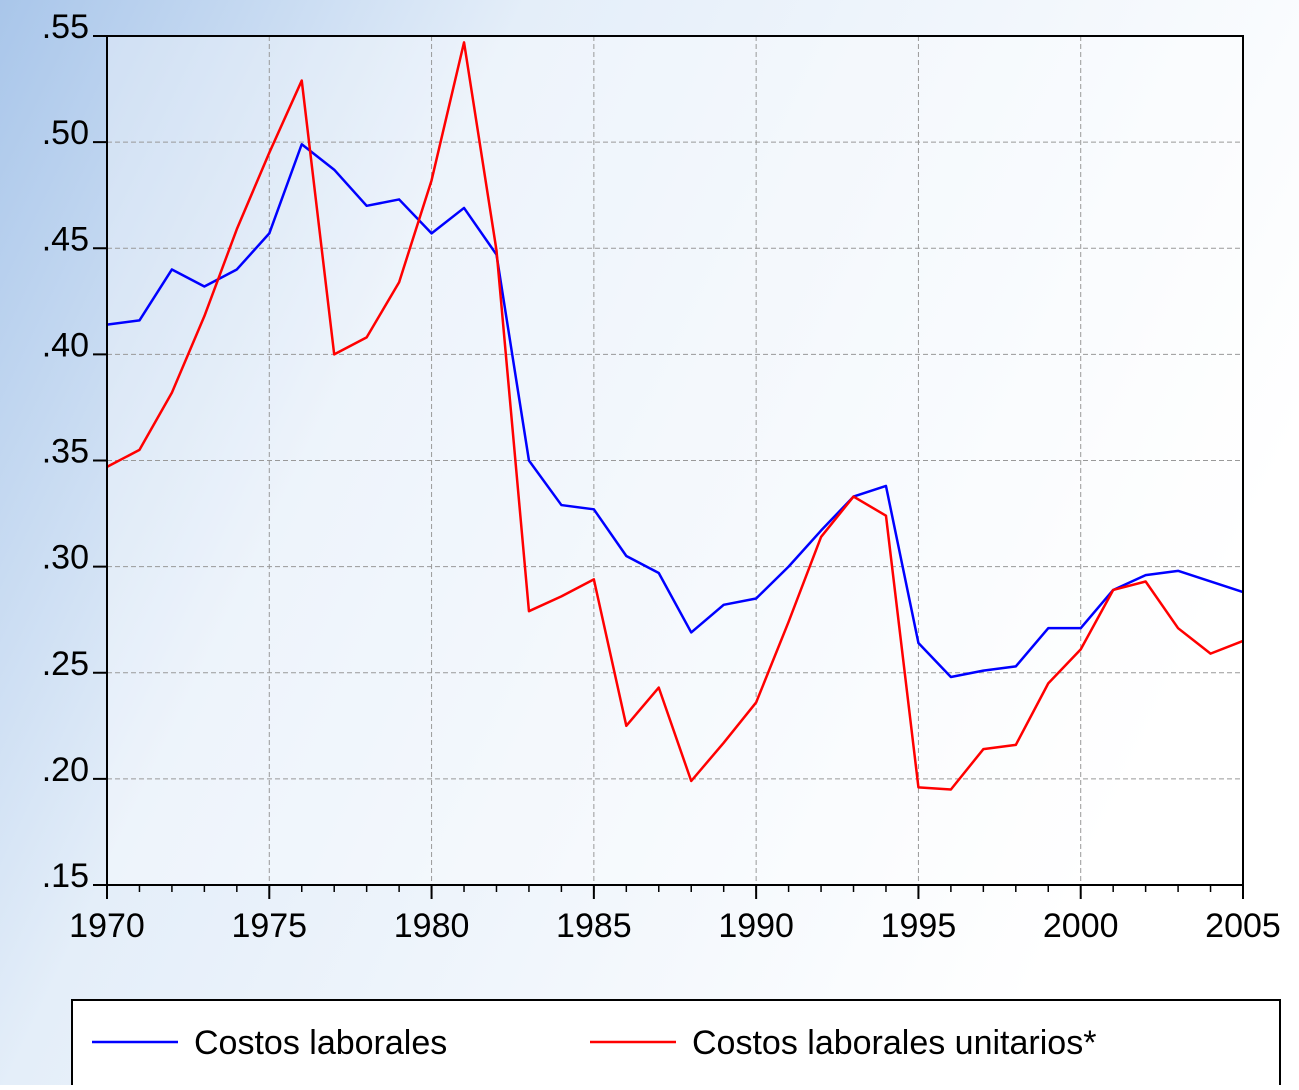 The image size is (1299, 1090). What do you see at coordinates (65, 239) in the screenshot?
I see `y-tick-label: .45` at bounding box center [65, 239].